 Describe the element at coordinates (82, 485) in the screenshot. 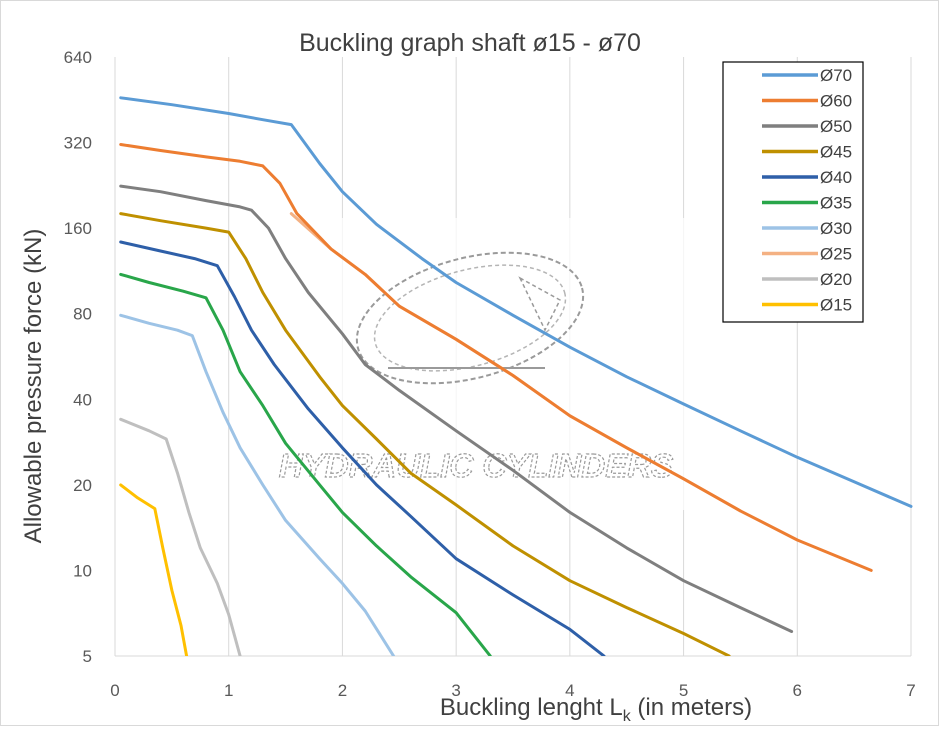

I see `y-tick-label: 20` at that location.